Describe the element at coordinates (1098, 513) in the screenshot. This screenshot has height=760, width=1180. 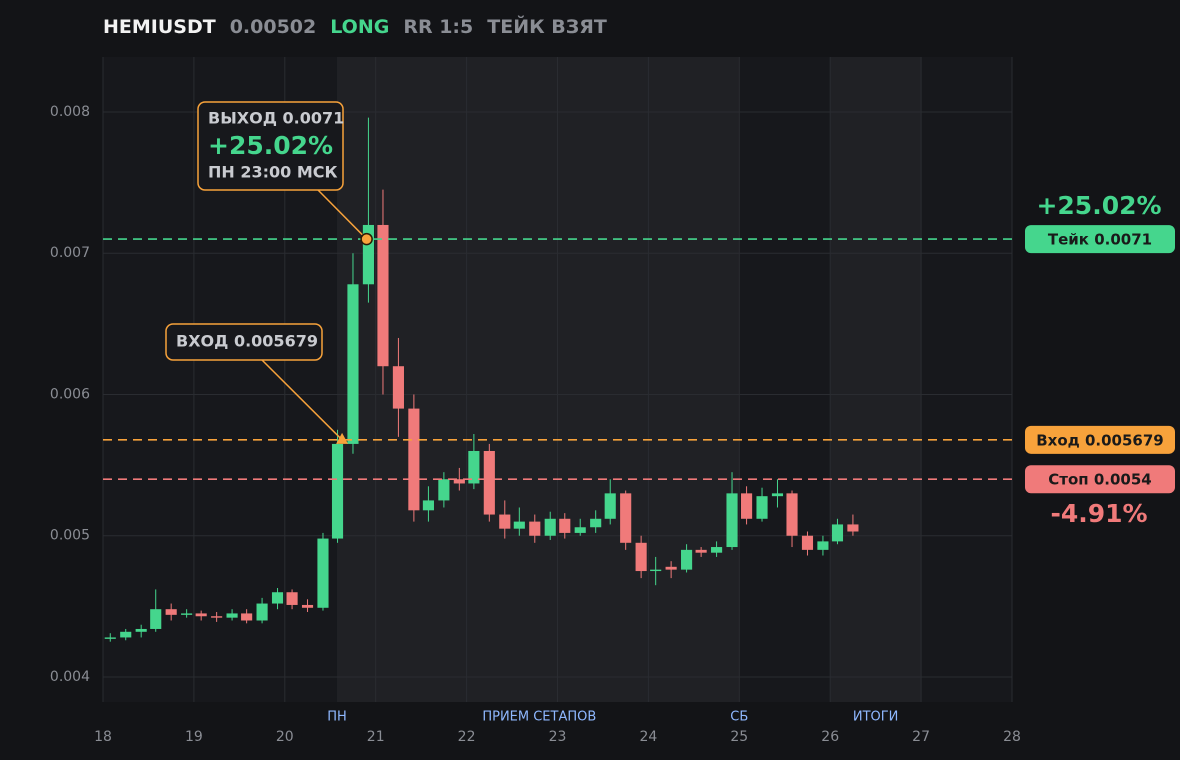
I see `level-note: -4.91%` at that location.